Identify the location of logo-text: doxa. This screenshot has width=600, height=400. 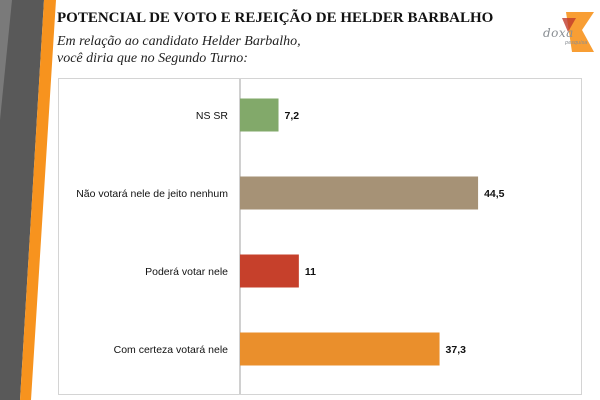
(558, 33).